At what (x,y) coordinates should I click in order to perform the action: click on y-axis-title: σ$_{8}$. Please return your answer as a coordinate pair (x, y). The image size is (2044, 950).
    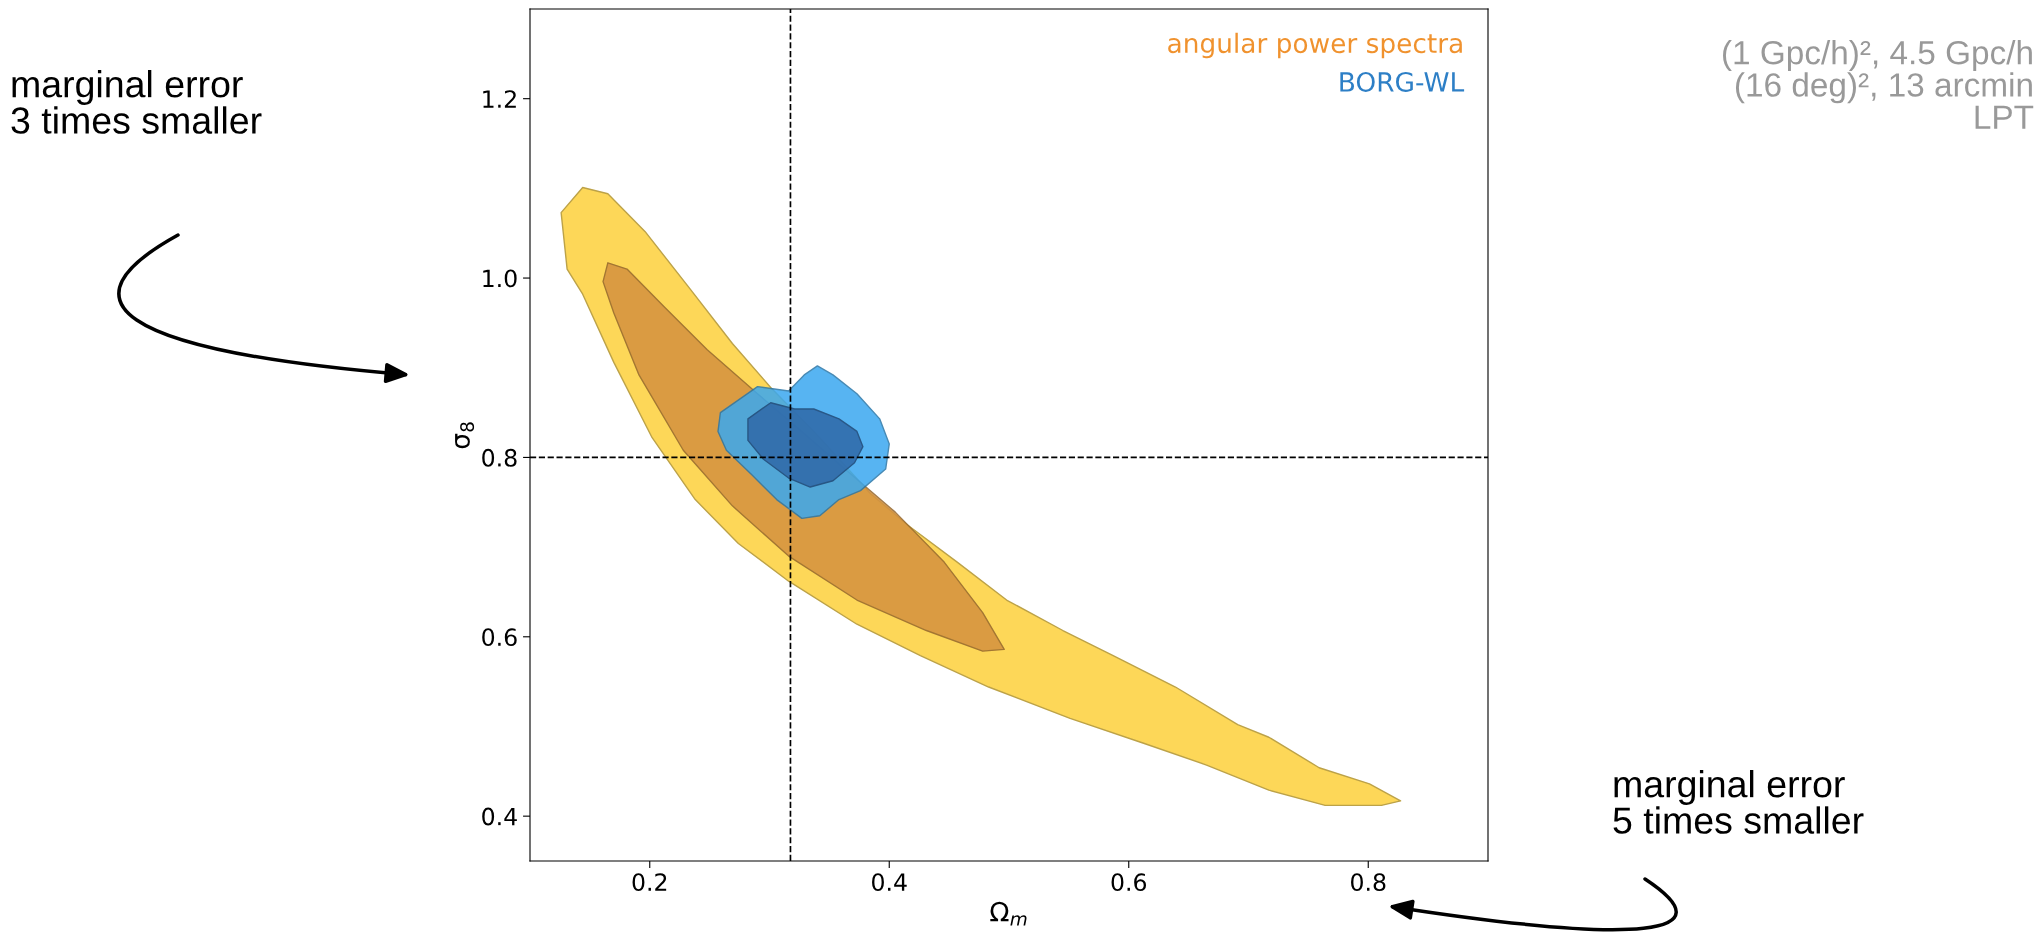
    Looking at the image, I should click on (465, 435).